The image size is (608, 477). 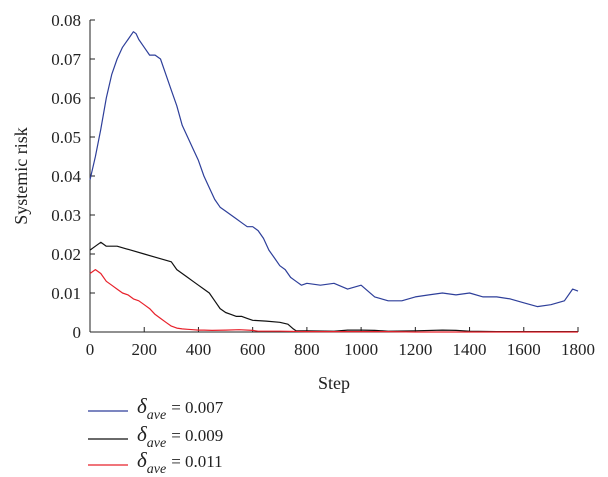 What do you see at coordinates (334, 383) in the screenshot?
I see `x-axis-title: Step` at bounding box center [334, 383].